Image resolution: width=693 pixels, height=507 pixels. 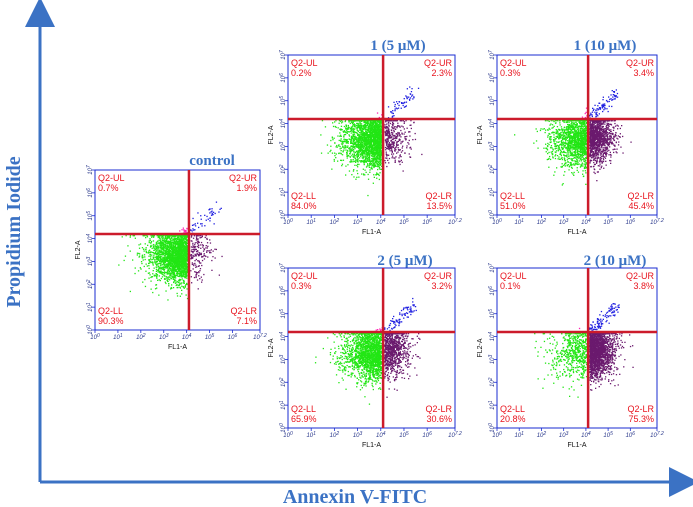 What do you see at coordinates (110, 311) in the screenshot?
I see `quadrant-name-ll: Q2-LL` at bounding box center [110, 311].